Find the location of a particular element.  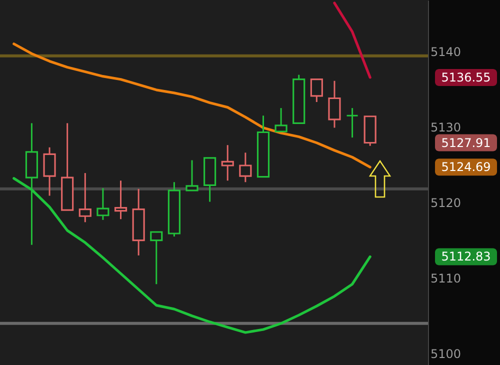

text: 5124.69 is located at coordinates (466, 167).